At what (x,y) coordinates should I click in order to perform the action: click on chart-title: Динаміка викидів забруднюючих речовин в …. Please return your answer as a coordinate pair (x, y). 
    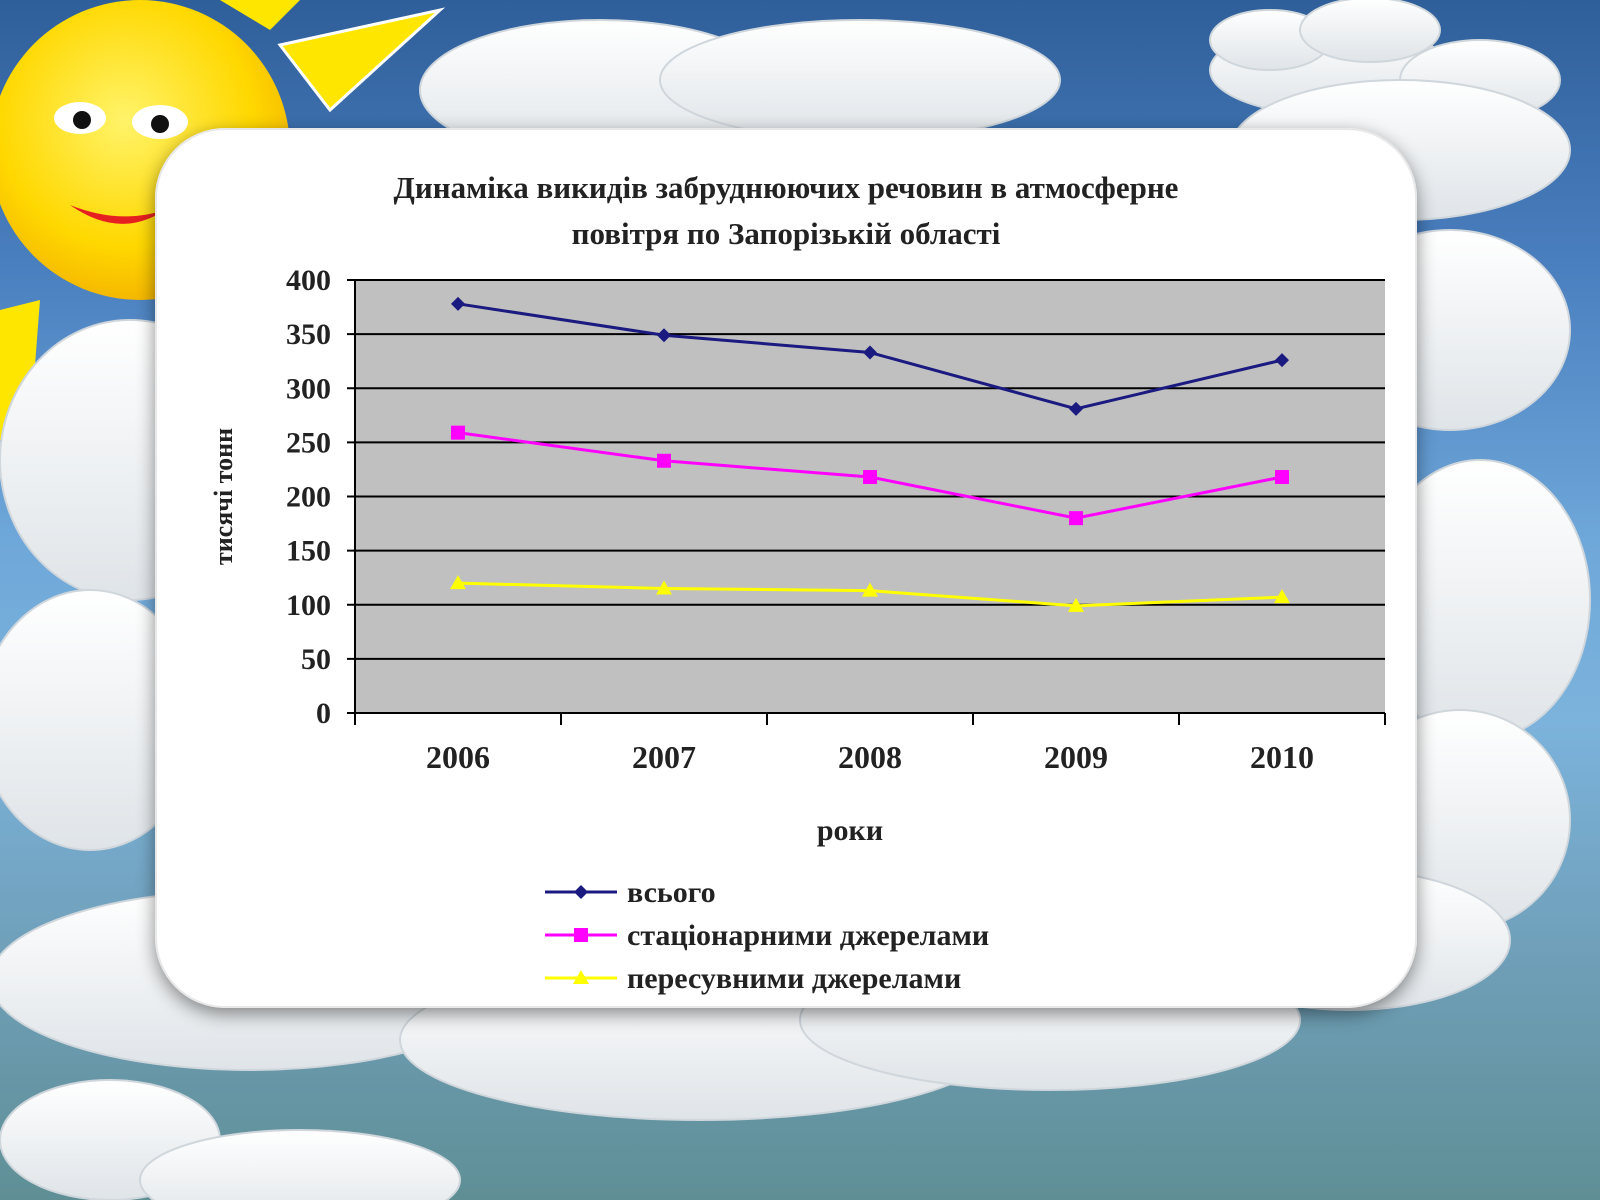
    Looking at the image, I should click on (786, 211).